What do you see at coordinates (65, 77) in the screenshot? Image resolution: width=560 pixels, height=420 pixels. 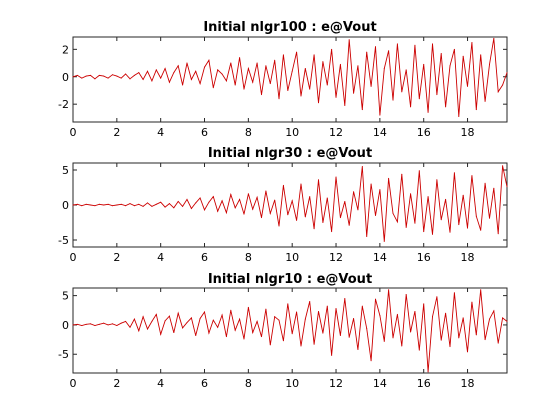 I see `y-tick-label: 0` at bounding box center [65, 77].